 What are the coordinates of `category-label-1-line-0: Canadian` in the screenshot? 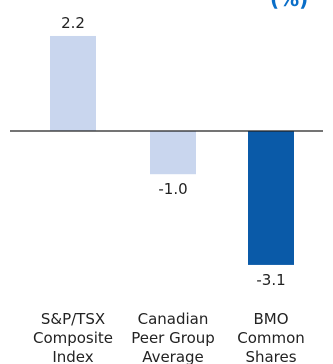 It's located at (173, 319).